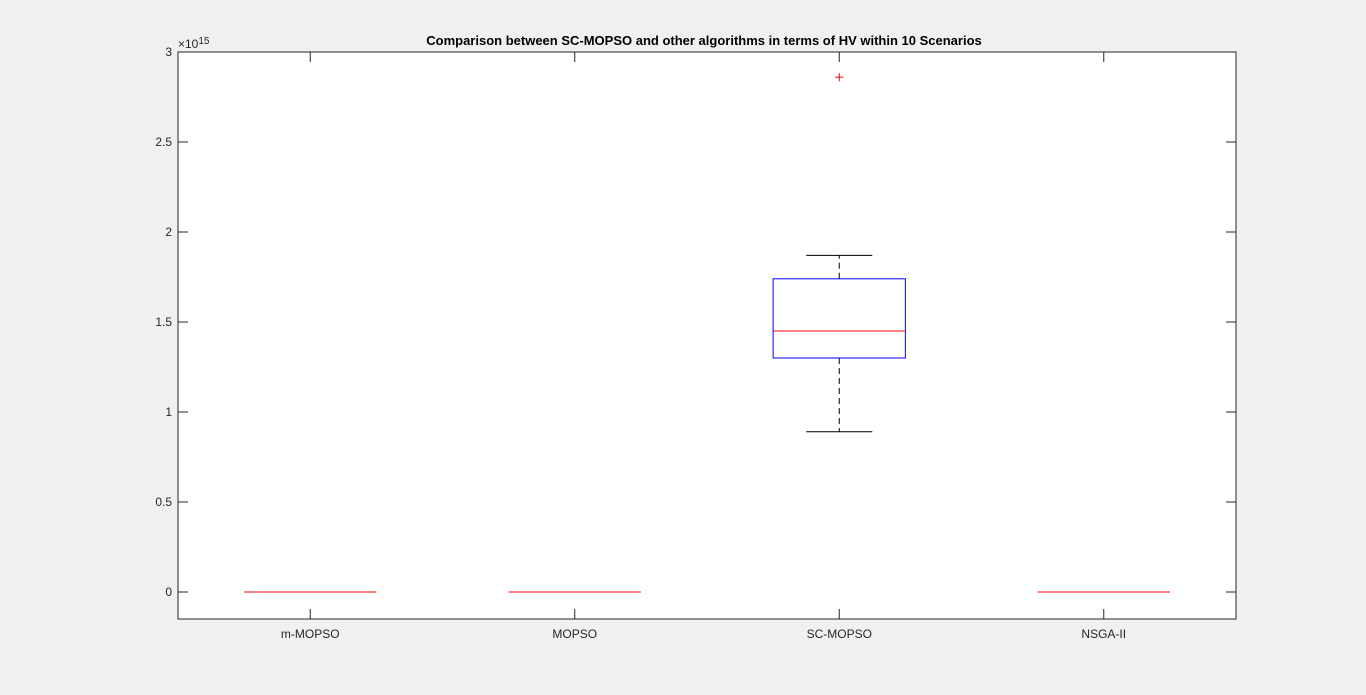 The width and height of the screenshot is (1366, 695). What do you see at coordinates (839, 318) in the screenshot?
I see `box-iqr` at bounding box center [839, 318].